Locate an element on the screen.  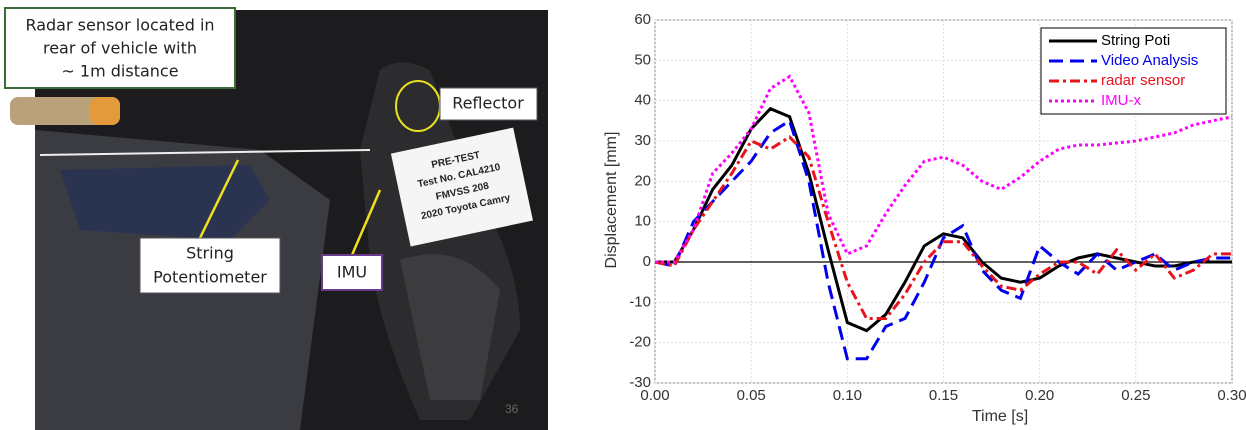
imu-label: IMU is located at coordinates (352, 272).